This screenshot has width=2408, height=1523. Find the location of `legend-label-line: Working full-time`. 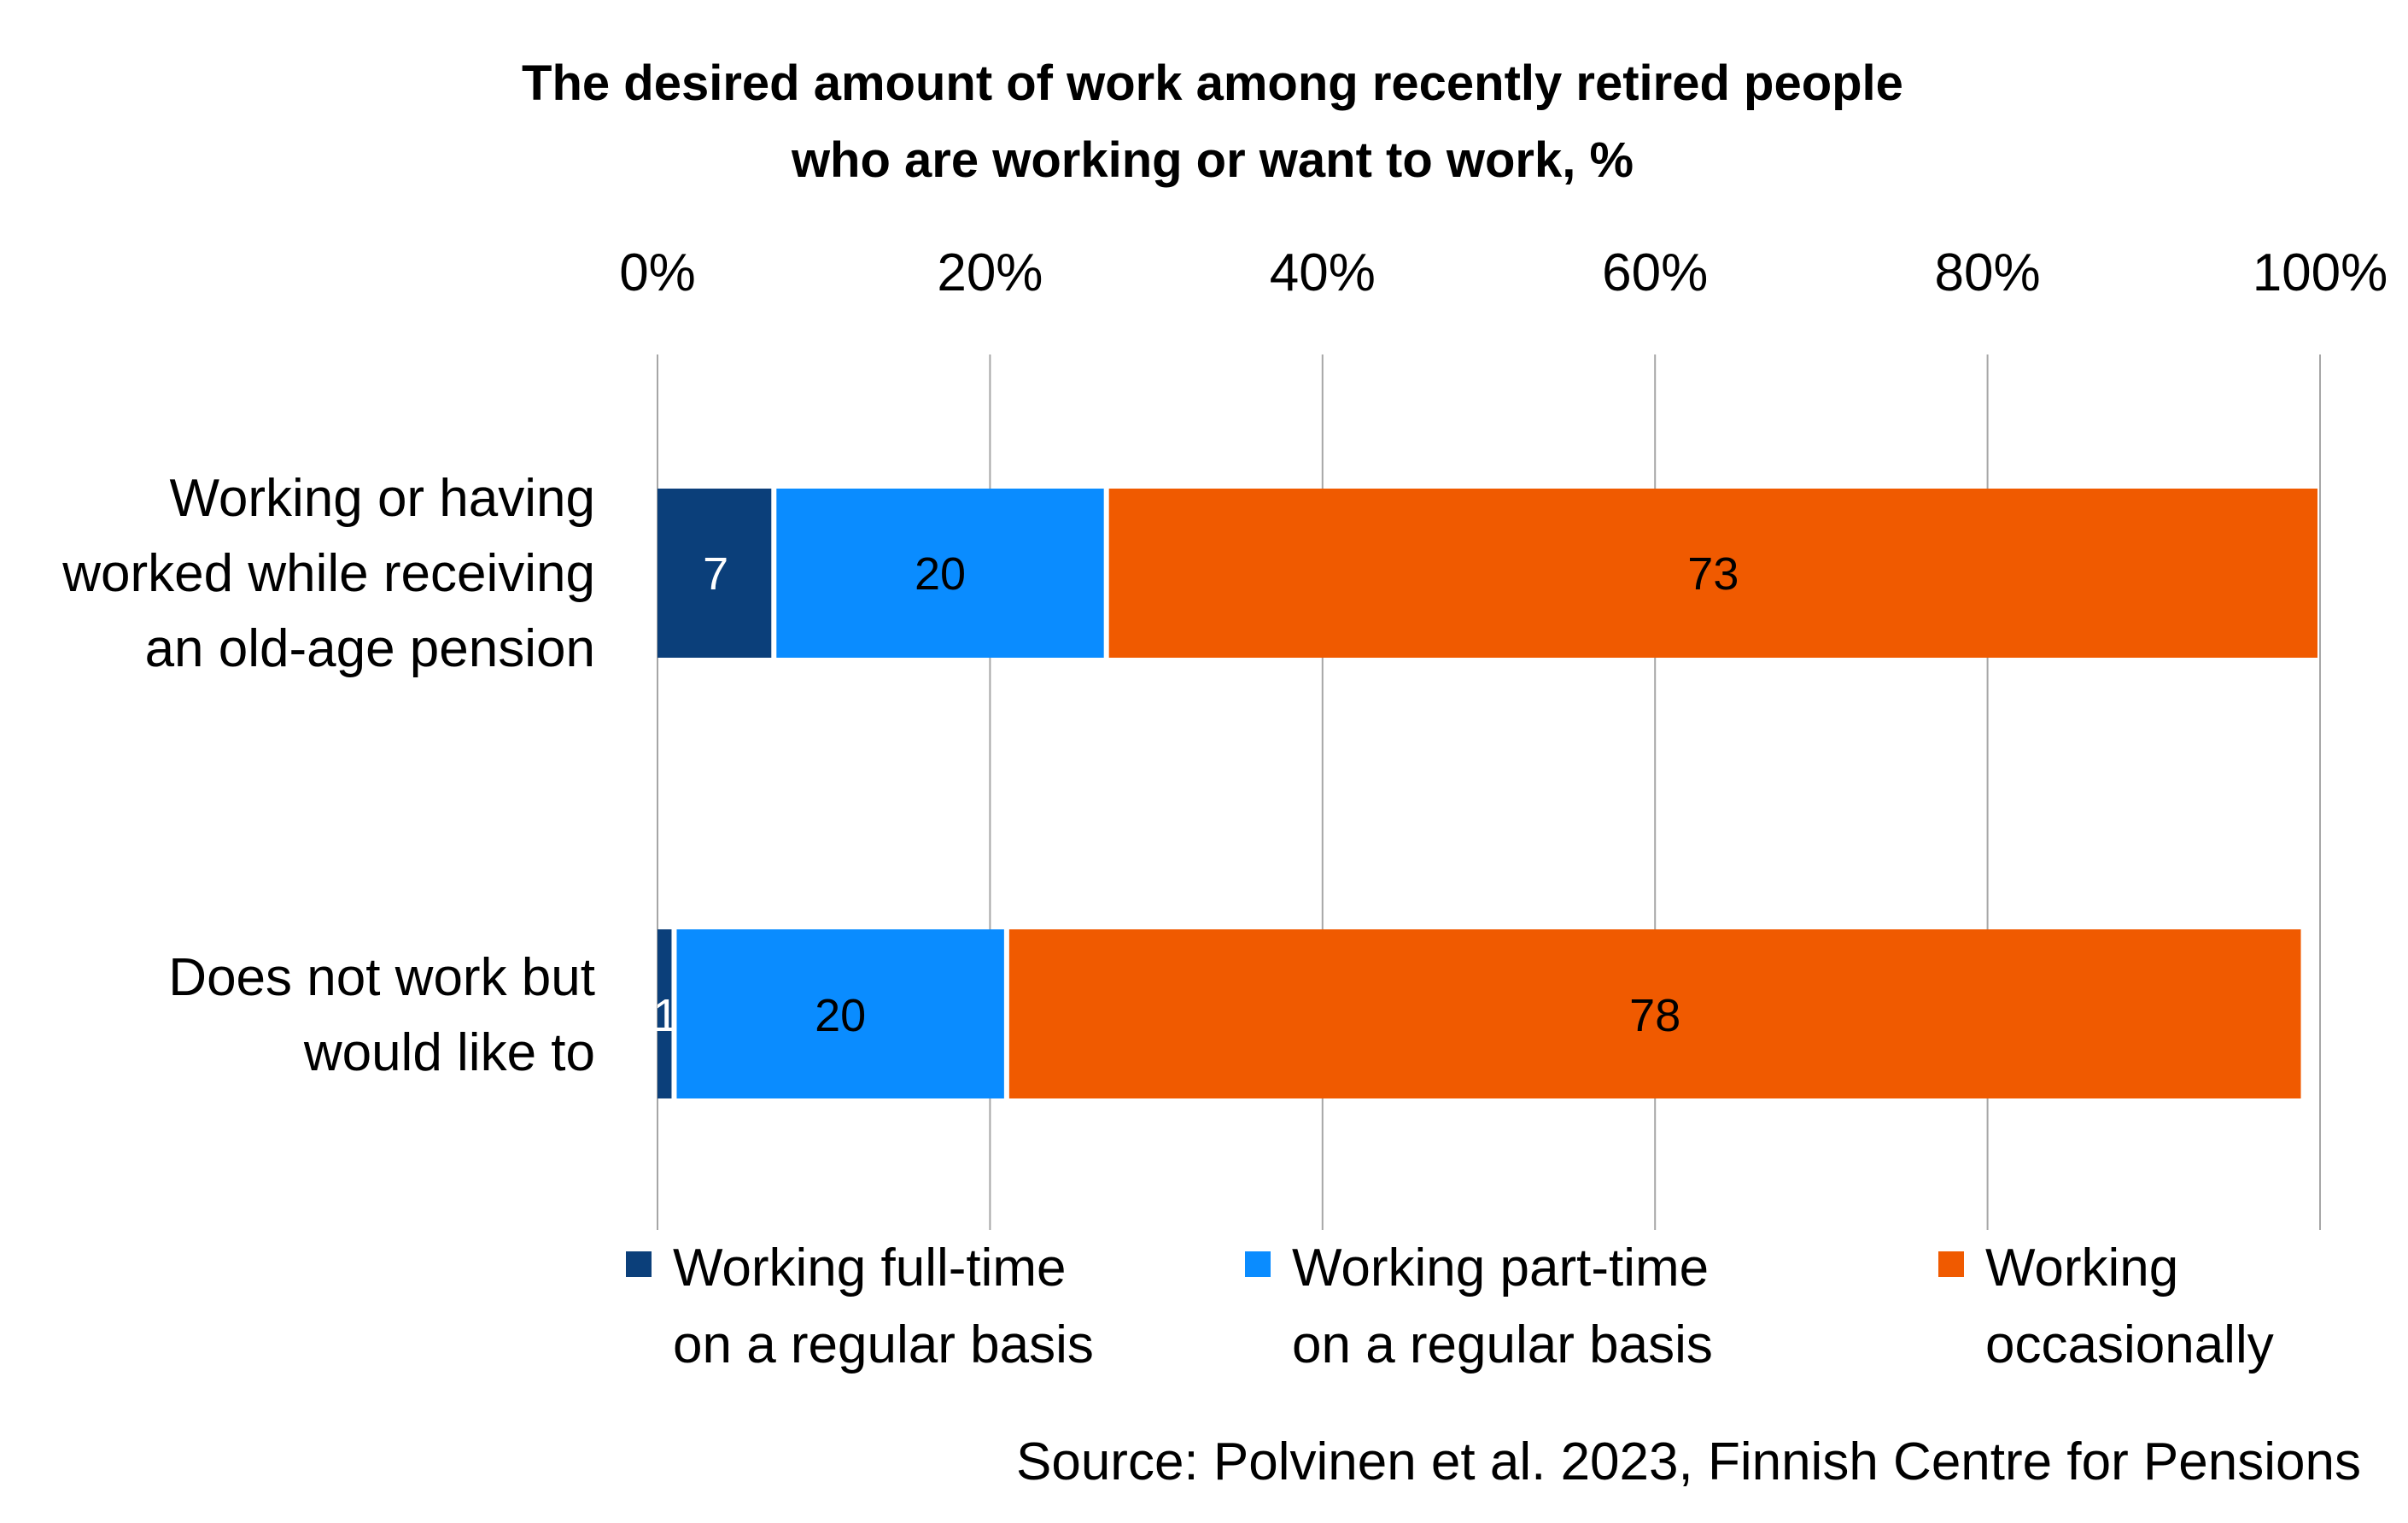

legend-label-line: Working full-time is located at coordinates (870, 1268).